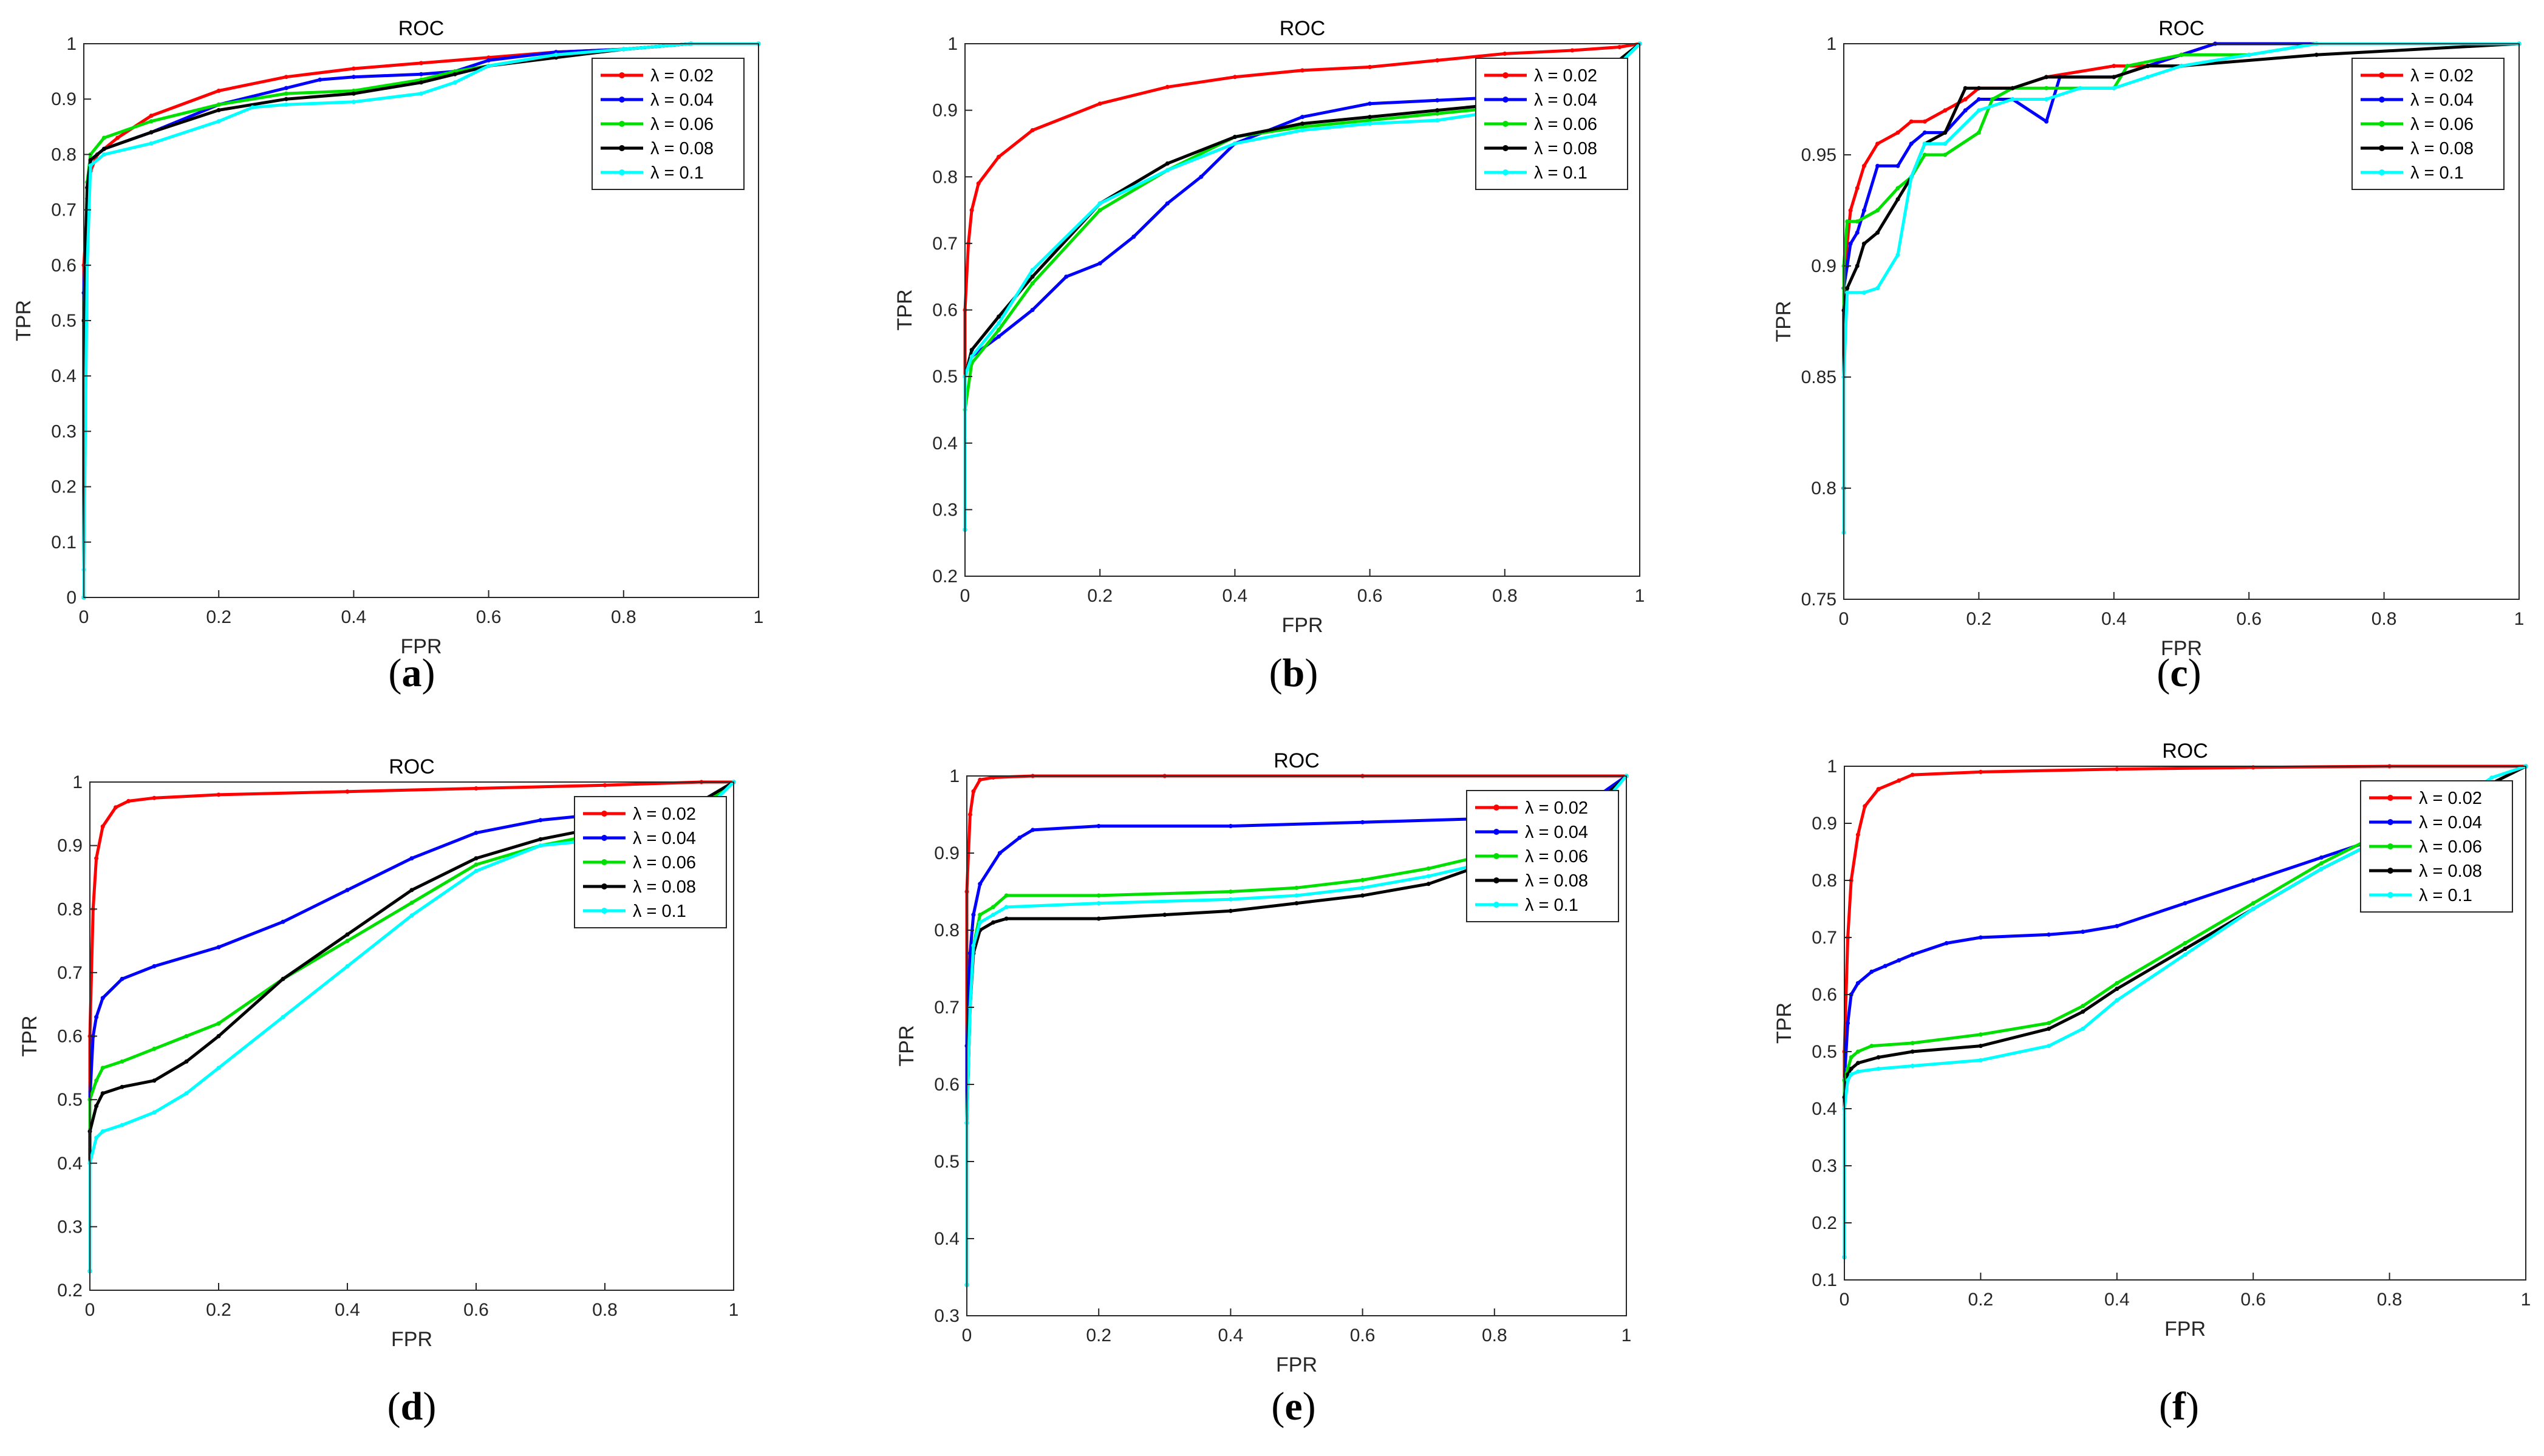 The height and width of the screenshot is (1456, 2544). Describe the element at coordinates (64, 487) in the screenshot. I see `y-tick-label: 0.2` at that location.